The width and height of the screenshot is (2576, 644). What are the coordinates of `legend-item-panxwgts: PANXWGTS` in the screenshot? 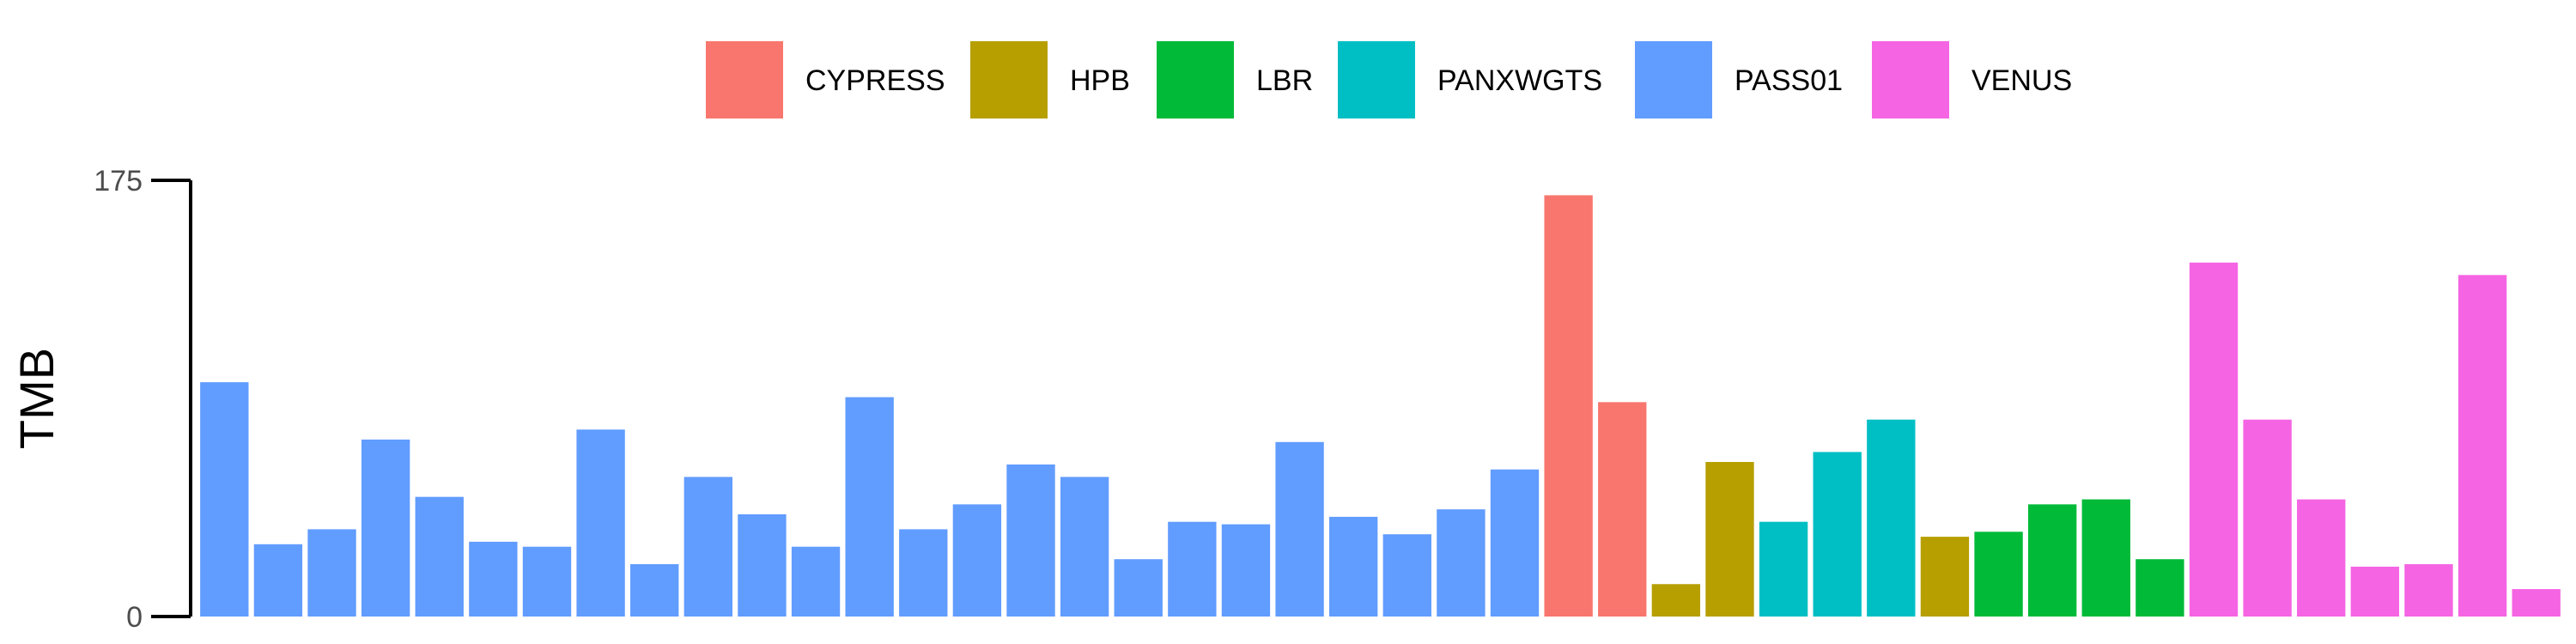 It's located at (1470, 79).